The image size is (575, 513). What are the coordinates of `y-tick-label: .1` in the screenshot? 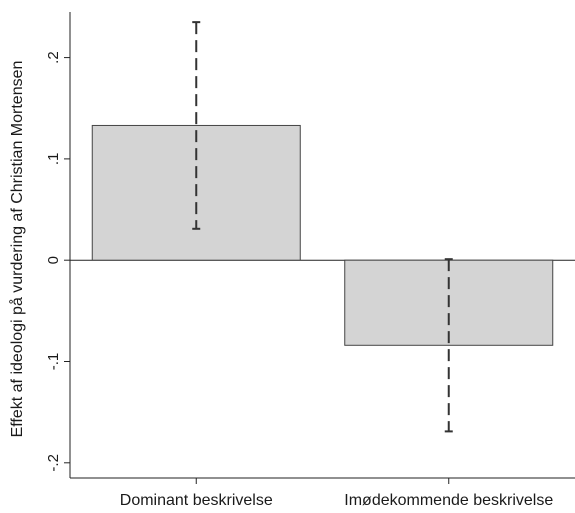 It's located at (53, 159).